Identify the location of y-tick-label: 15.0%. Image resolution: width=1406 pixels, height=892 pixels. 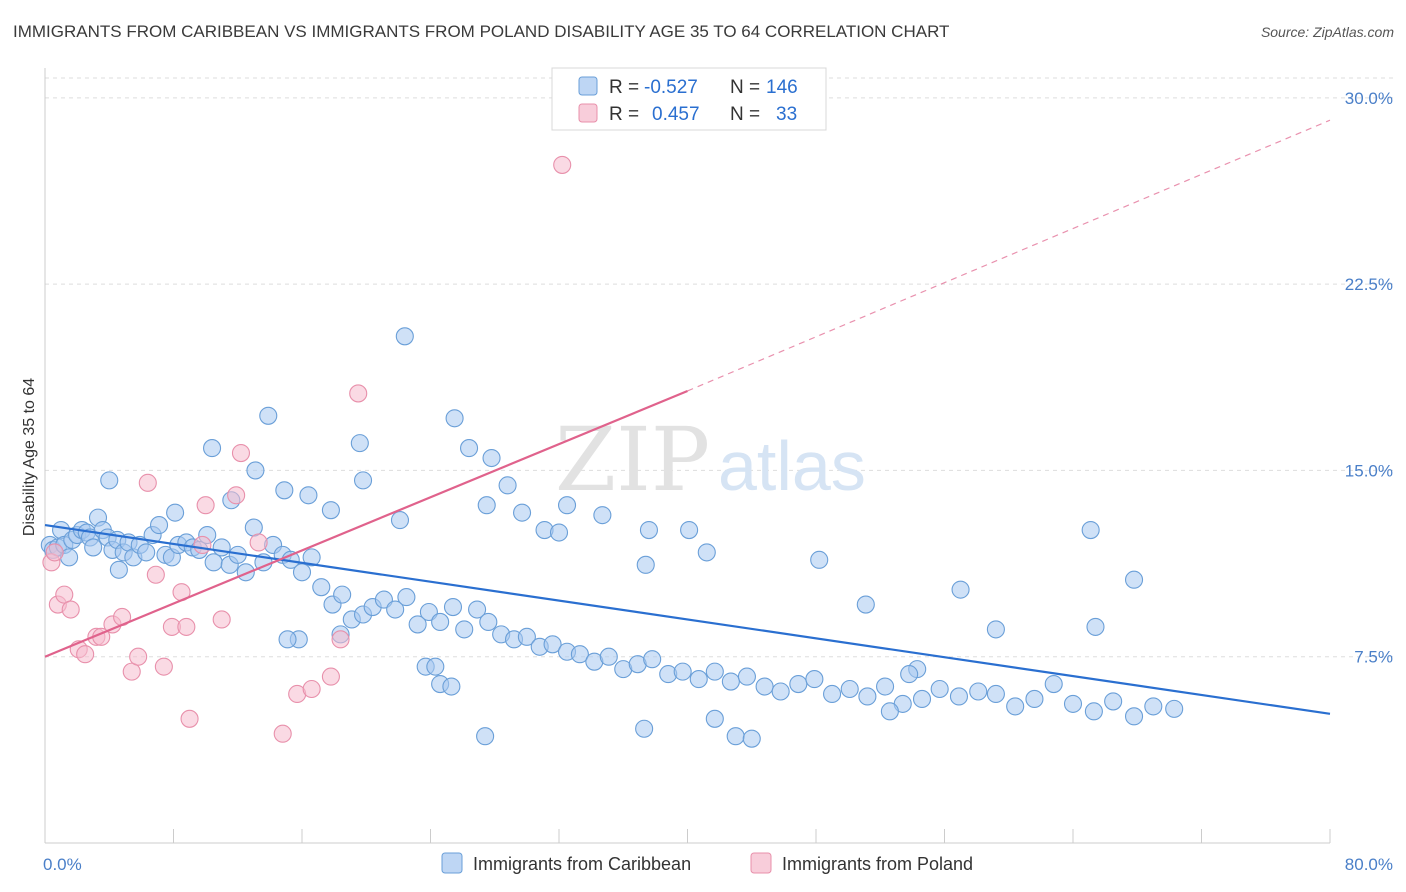
(1369, 470).